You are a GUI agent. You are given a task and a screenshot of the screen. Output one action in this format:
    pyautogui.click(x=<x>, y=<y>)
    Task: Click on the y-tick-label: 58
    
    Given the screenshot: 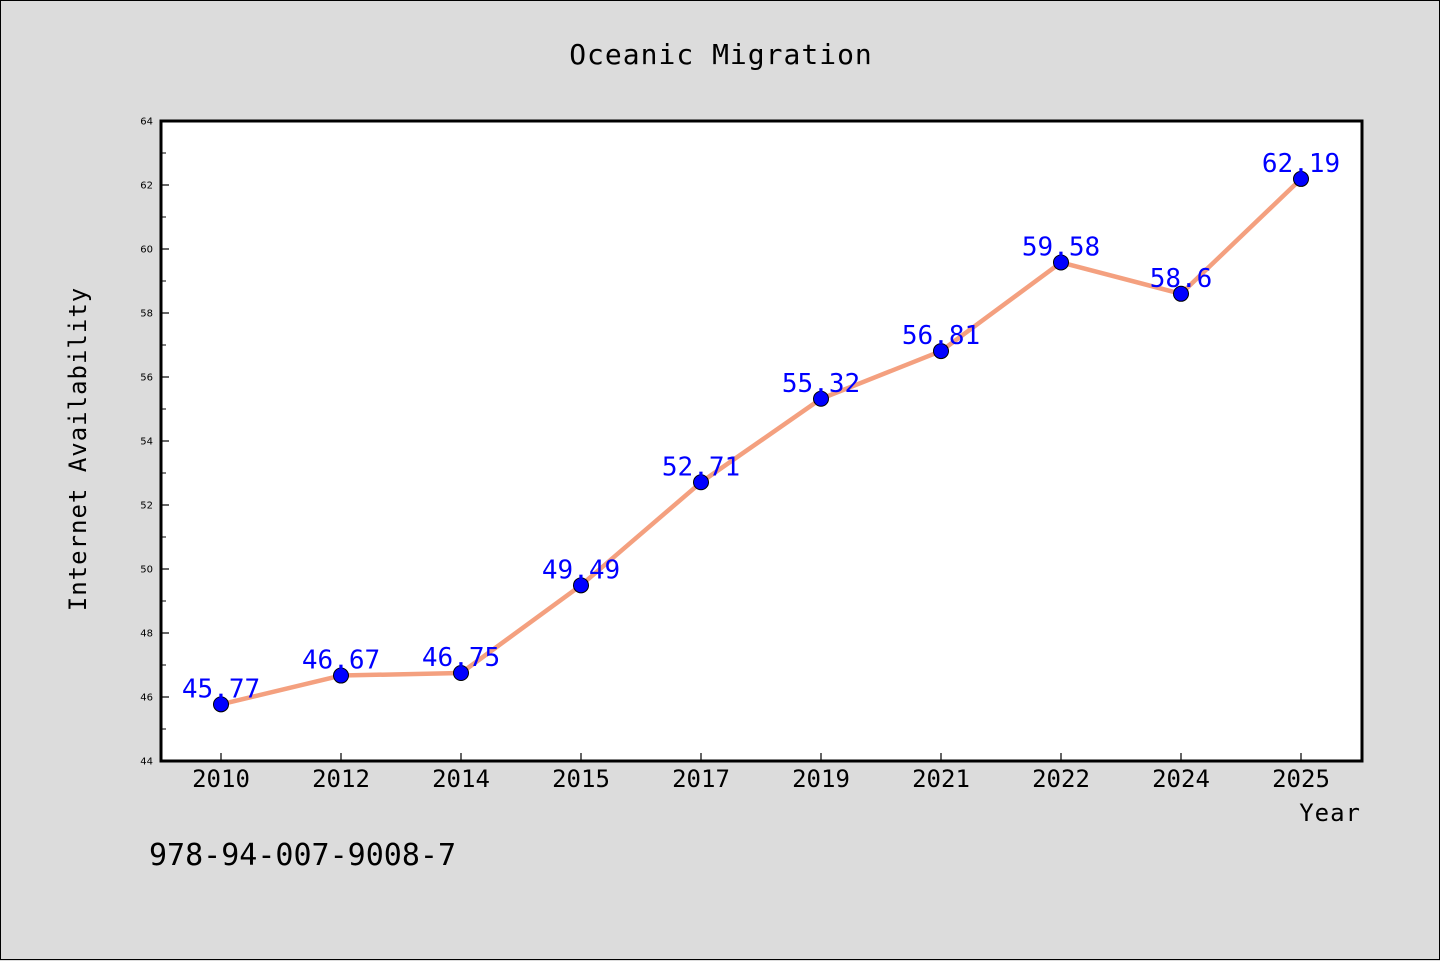 What is the action you would take?
    pyautogui.click(x=146, y=314)
    